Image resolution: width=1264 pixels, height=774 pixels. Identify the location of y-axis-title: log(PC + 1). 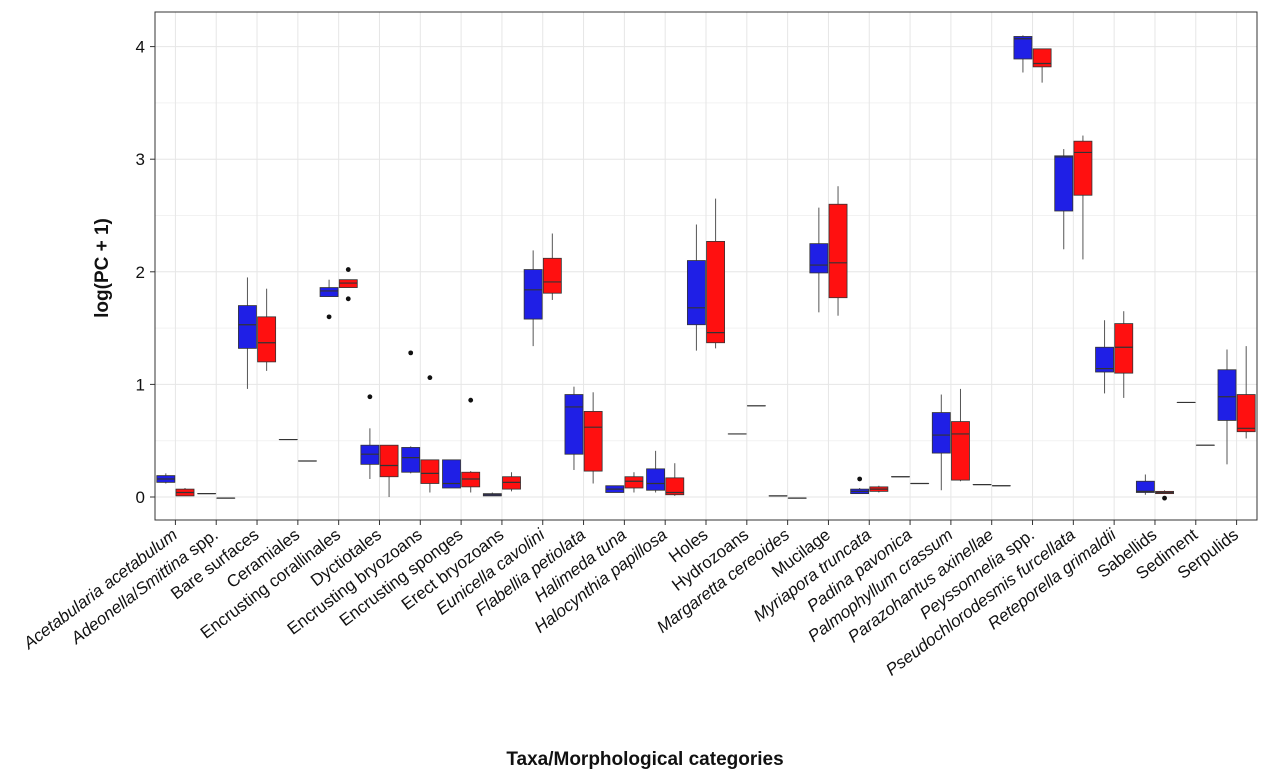
(102, 268).